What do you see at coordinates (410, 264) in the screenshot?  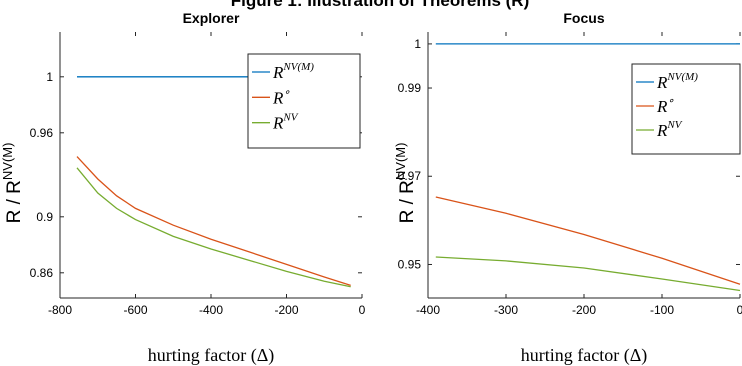 I see `y-tick-label: 0.95` at bounding box center [410, 264].